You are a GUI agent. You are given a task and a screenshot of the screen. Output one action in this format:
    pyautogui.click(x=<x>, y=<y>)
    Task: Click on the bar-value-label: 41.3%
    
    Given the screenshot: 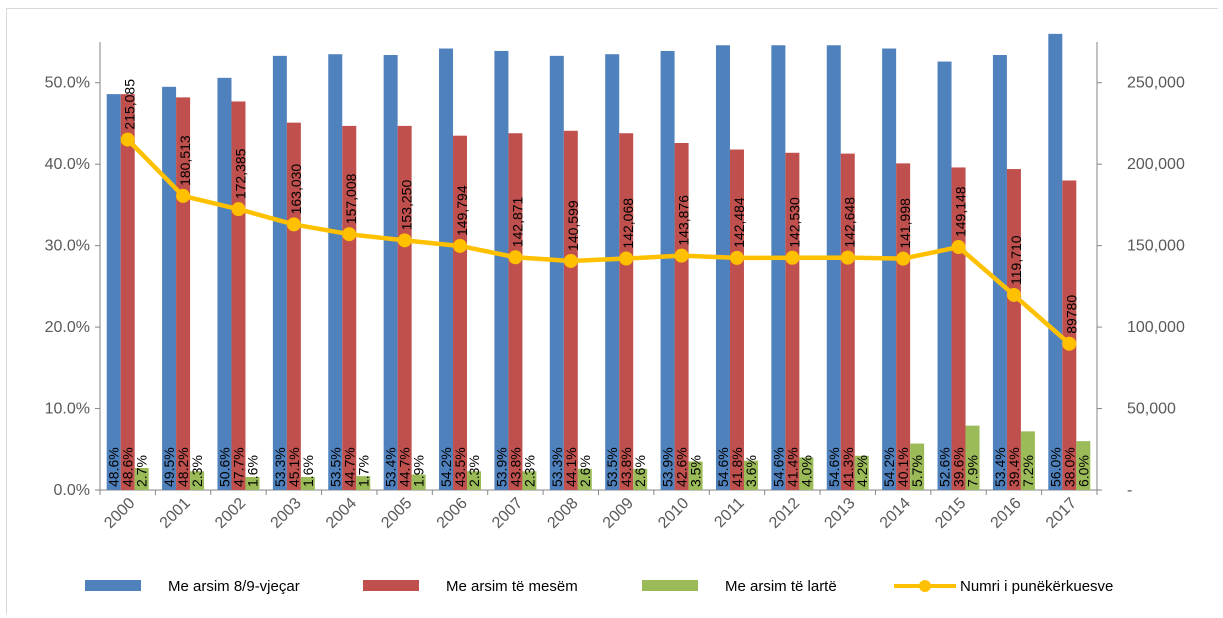 What is the action you would take?
    pyautogui.click(x=848, y=467)
    